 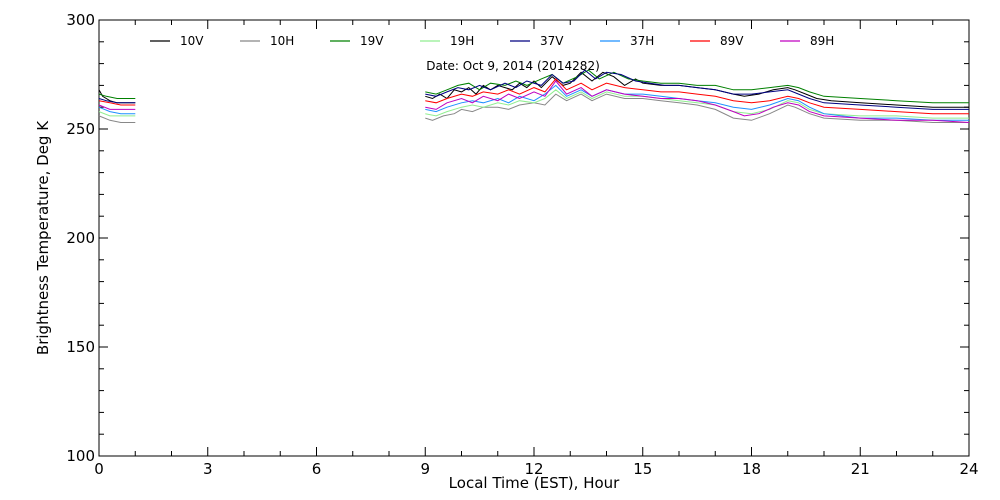 What do you see at coordinates (80, 238) in the screenshot?
I see `y-tick-label: 200` at bounding box center [80, 238].